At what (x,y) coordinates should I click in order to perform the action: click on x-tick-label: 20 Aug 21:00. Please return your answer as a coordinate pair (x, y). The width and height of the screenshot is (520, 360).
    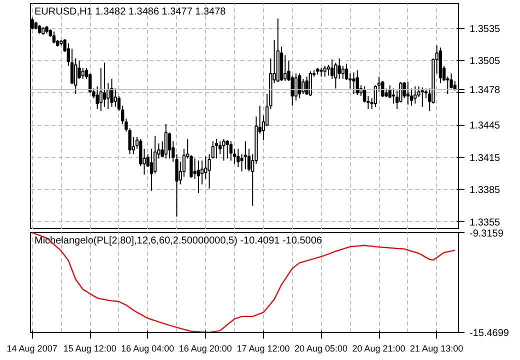
    Looking at the image, I should click on (379, 349).